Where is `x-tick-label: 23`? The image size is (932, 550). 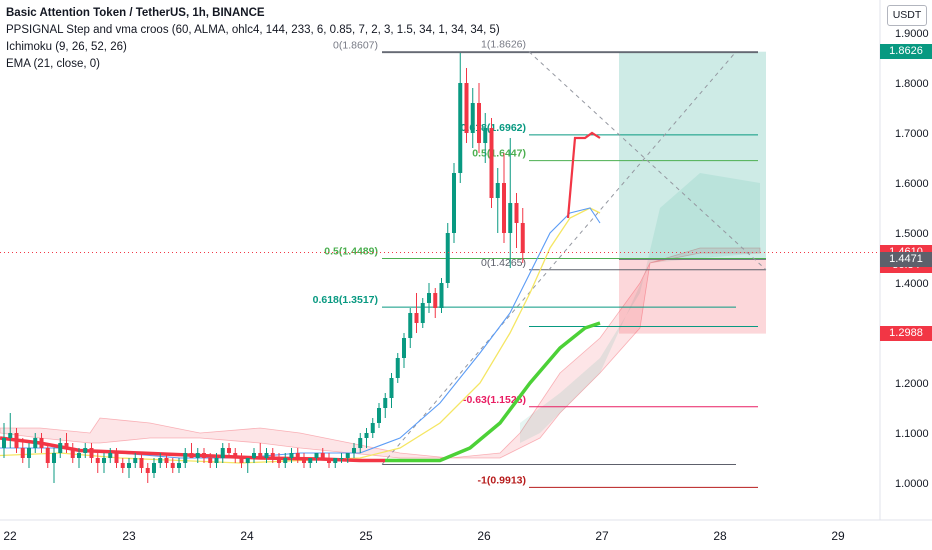 x-tick-label: 23 is located at coordinates (129, 536).